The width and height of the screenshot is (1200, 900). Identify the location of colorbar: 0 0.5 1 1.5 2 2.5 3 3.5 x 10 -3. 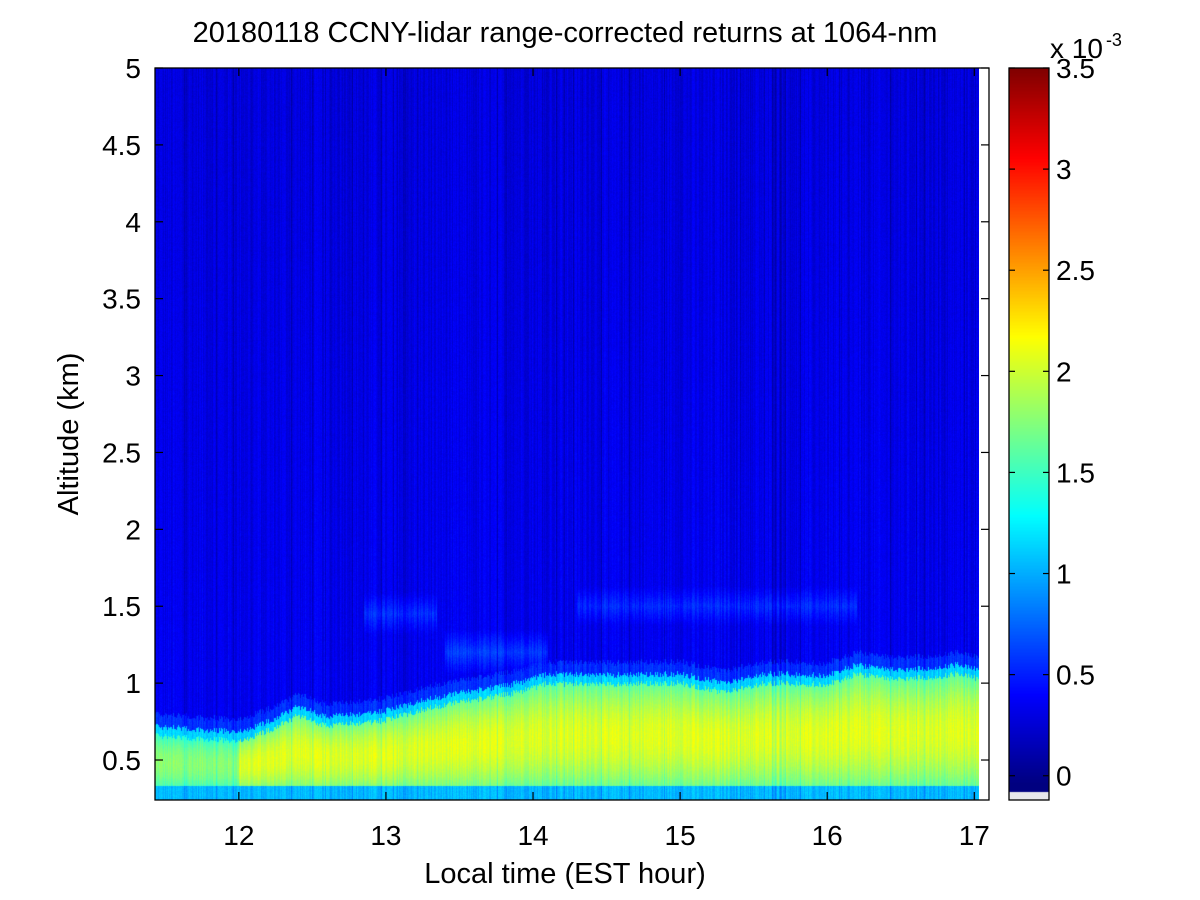
(1065, 415).